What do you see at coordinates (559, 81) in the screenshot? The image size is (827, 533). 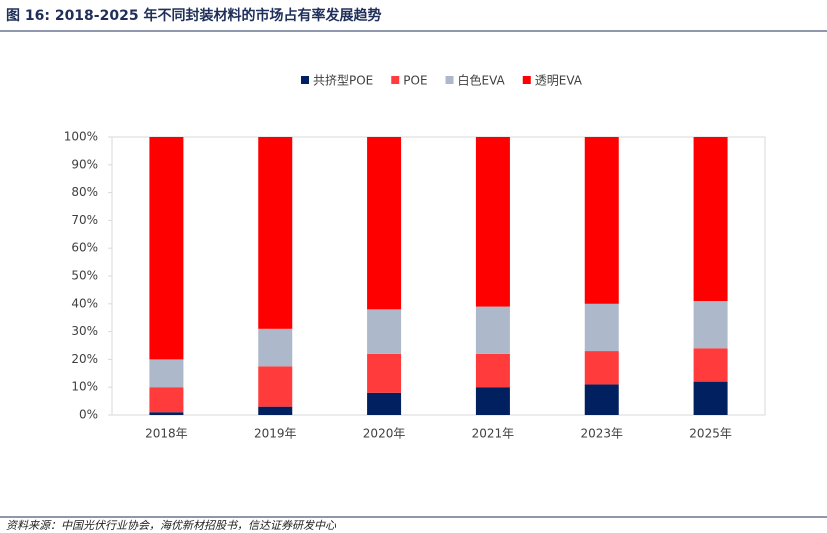 I see `legend-label: 透明EVA` at bounding box center [559, 81].